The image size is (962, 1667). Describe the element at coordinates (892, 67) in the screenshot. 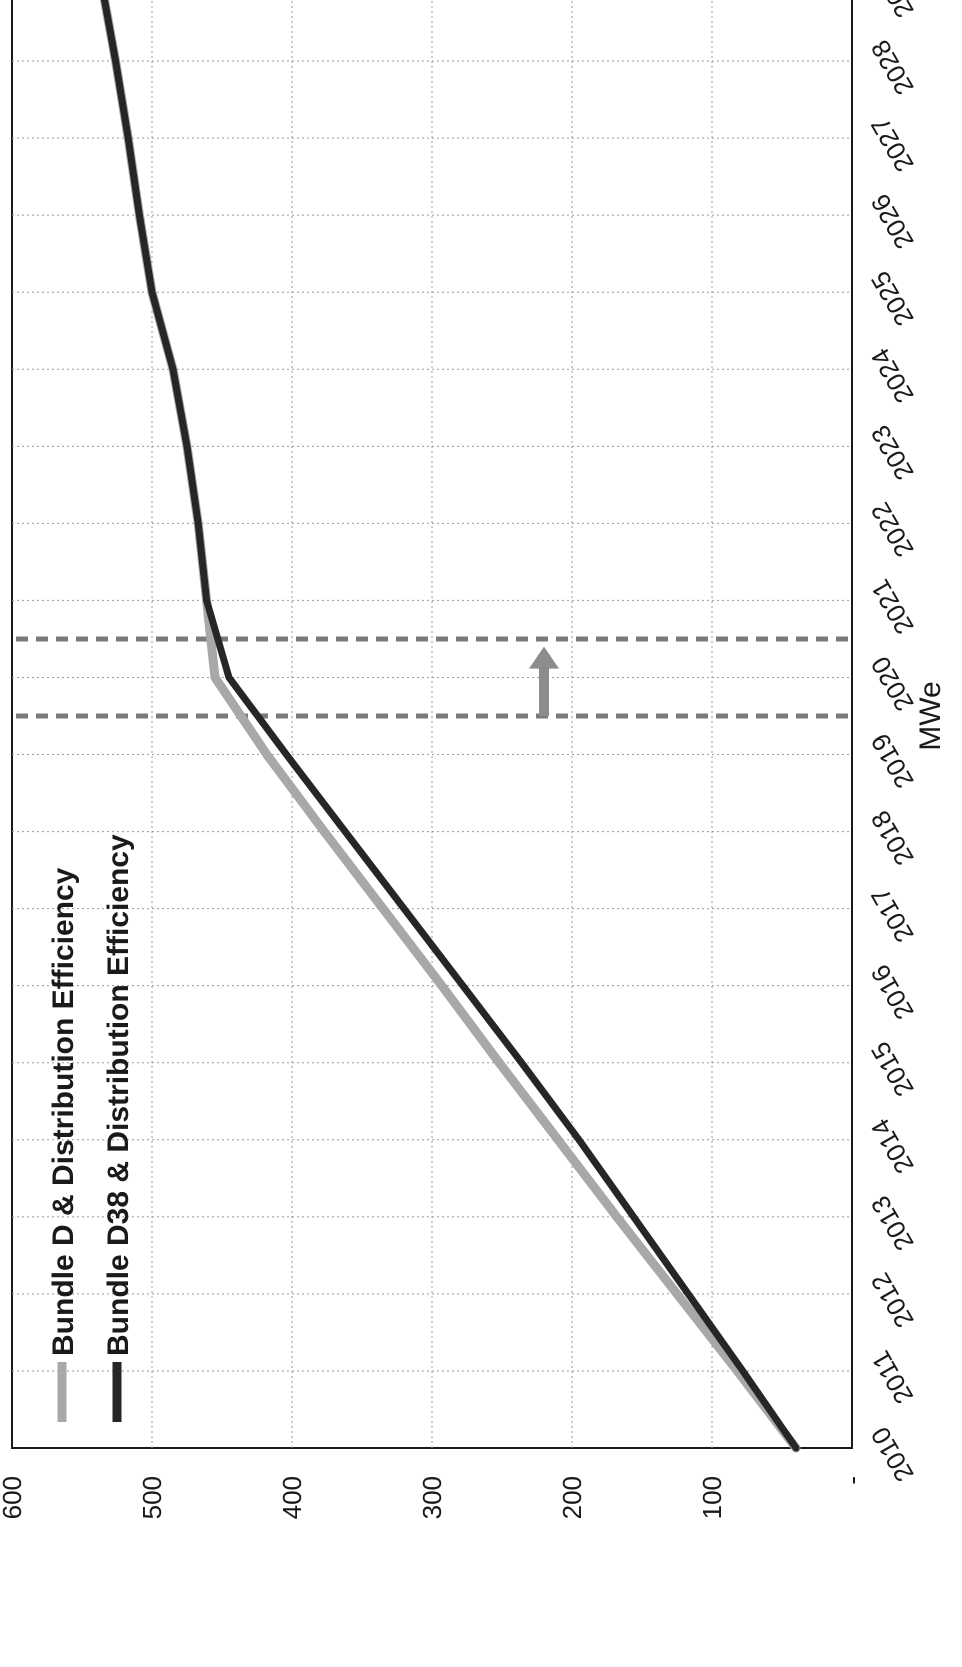

I see `x-tick-label: 2028` at that location.